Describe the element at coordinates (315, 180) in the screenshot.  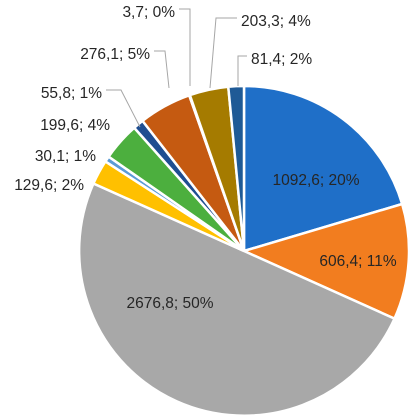
I see `data-label-1: 1092,6; 20%` at that location.